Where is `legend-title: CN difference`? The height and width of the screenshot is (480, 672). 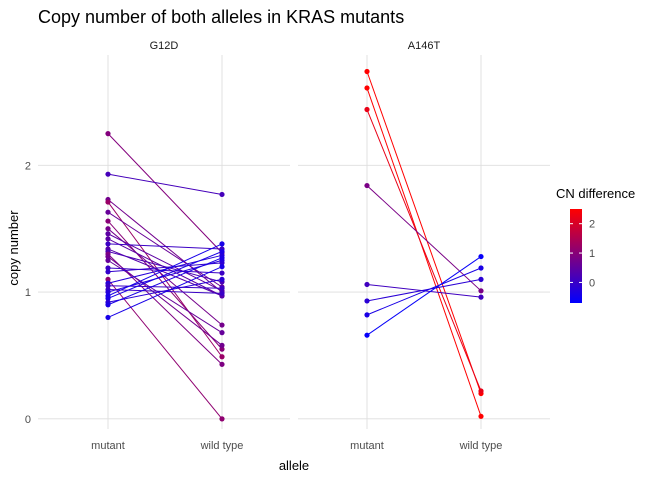 legend-title: CN difference is located at coordinates (595, 193).